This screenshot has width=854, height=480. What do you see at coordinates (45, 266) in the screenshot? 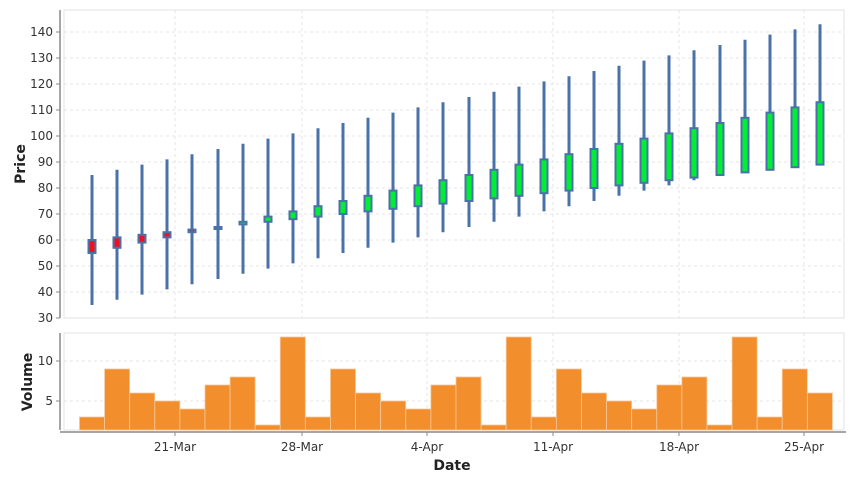
I see `price-tick-label: 50` at bounding box center [45, 266].